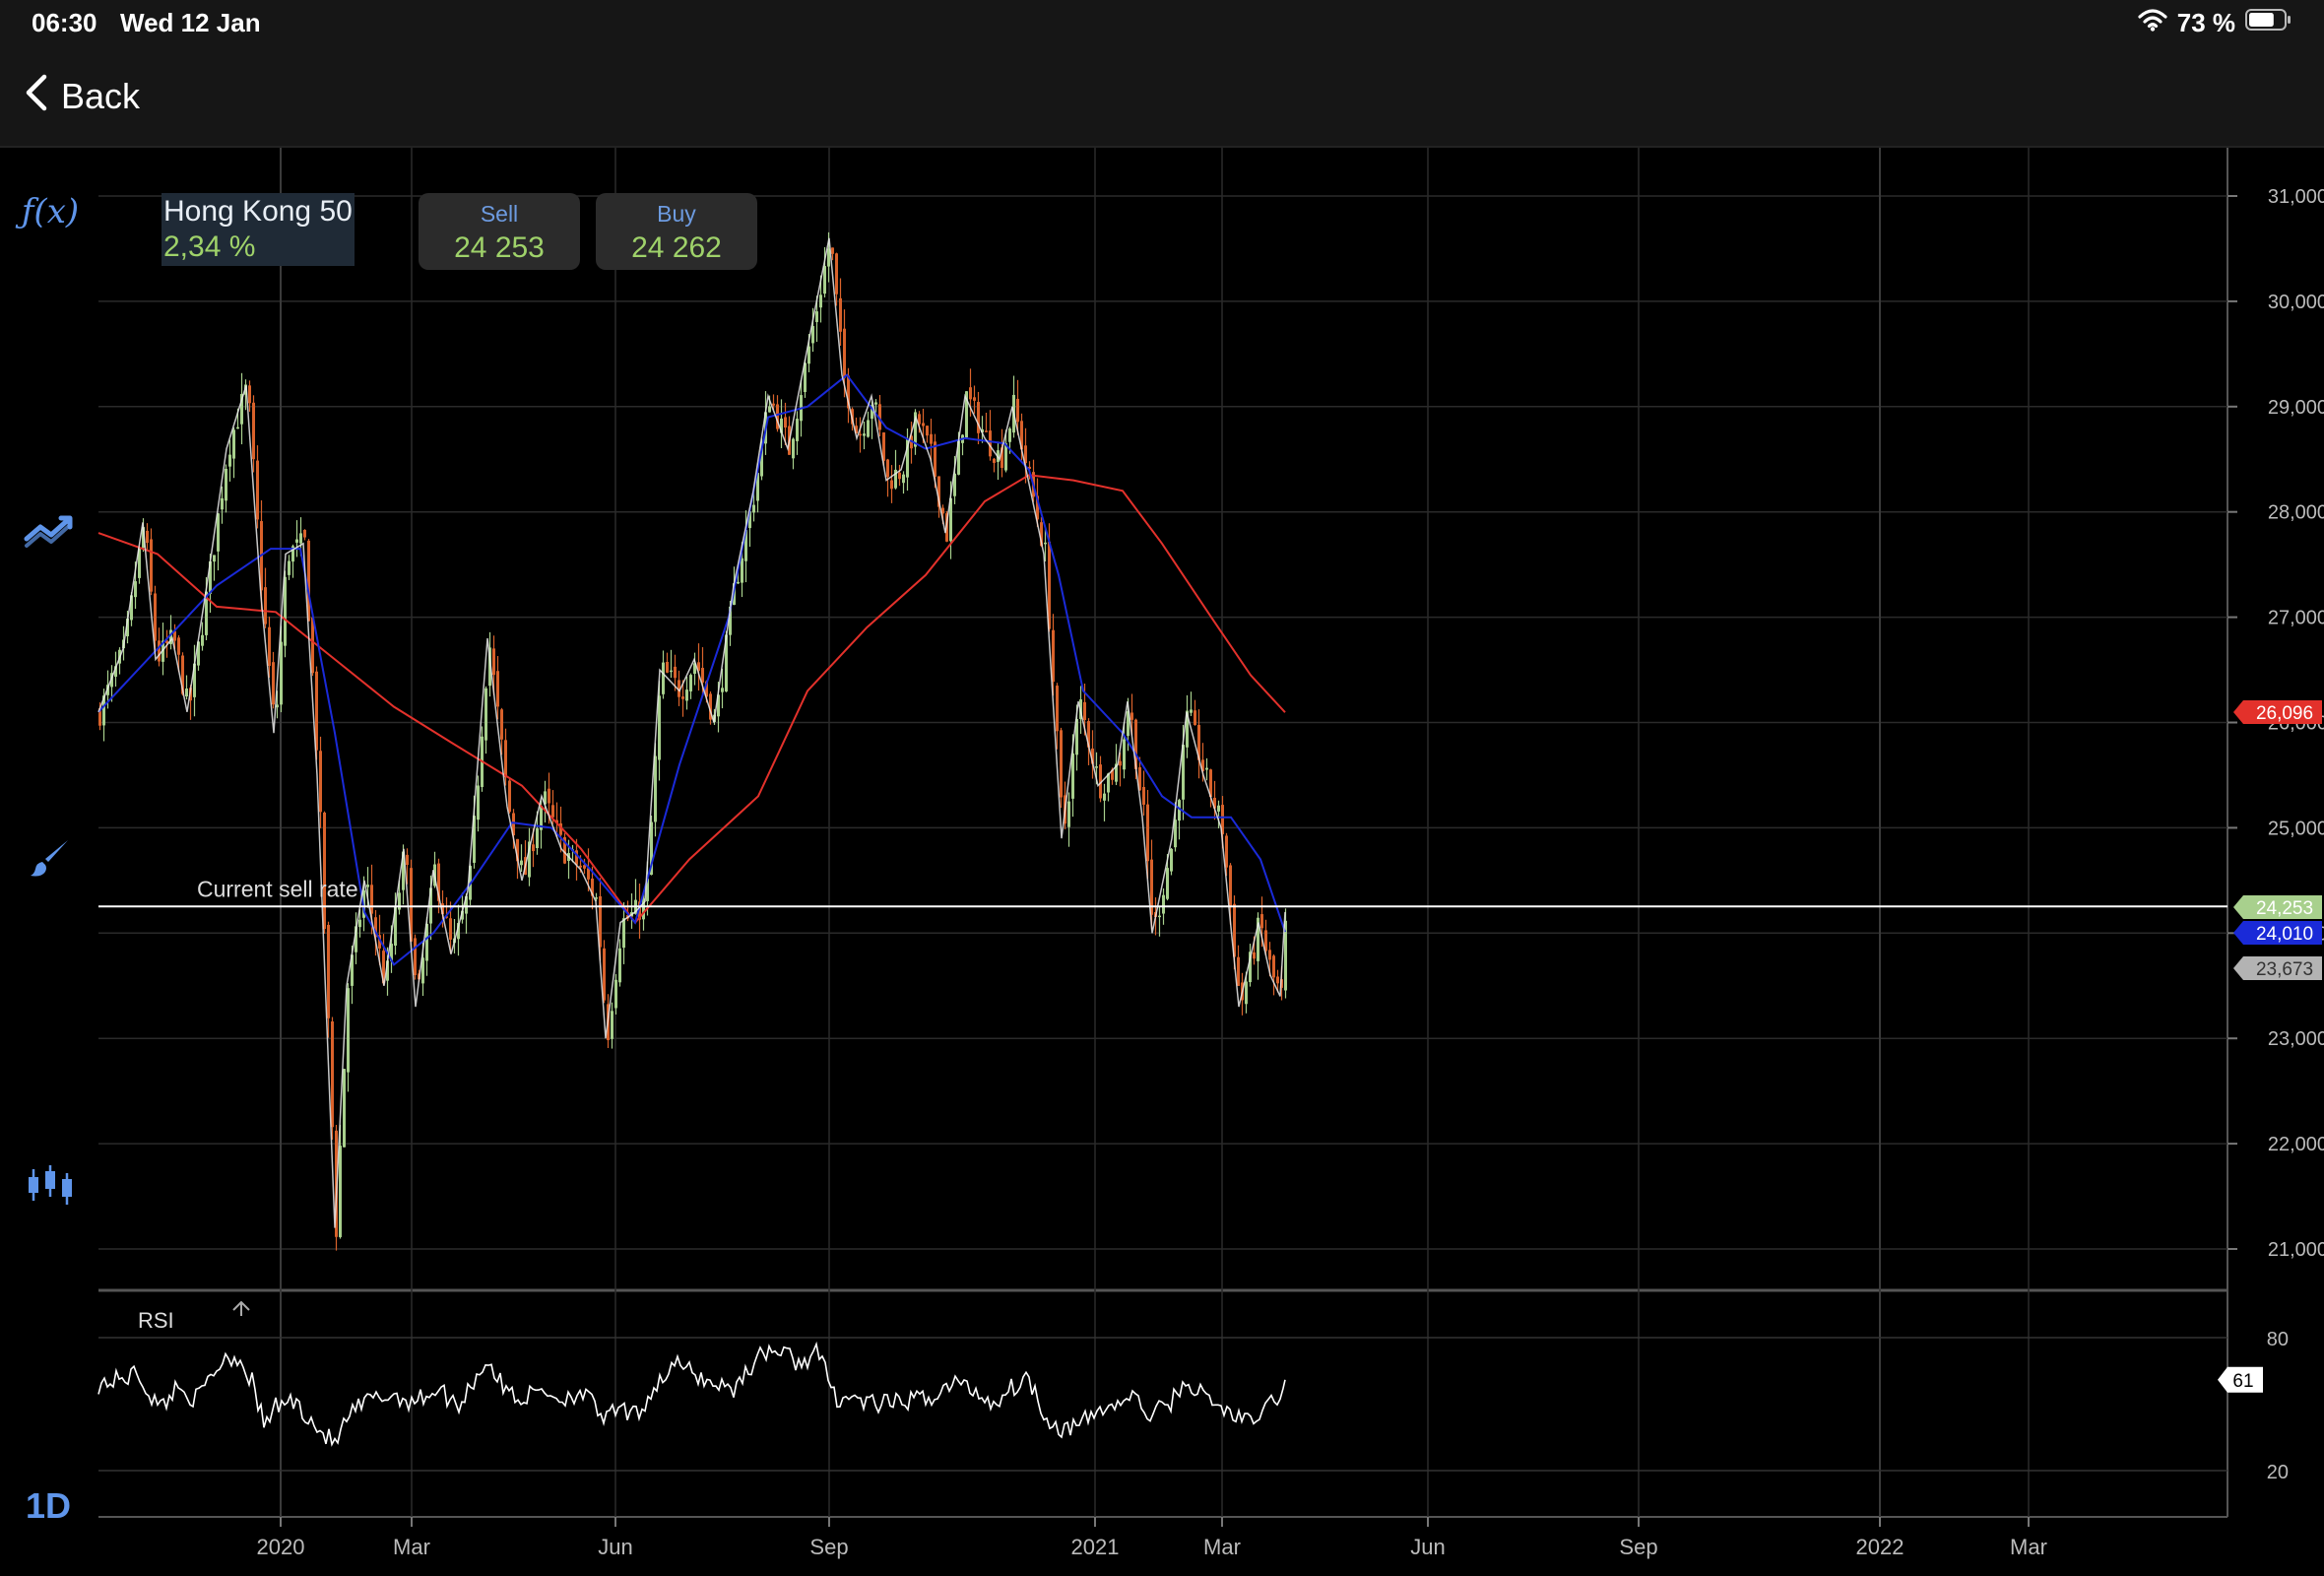 This screenshot has width=2324, height=1576. What do you see at coordinates (101, 96) in the screenshot?
I see `back-label: Back` at bounding box center [101, 96].